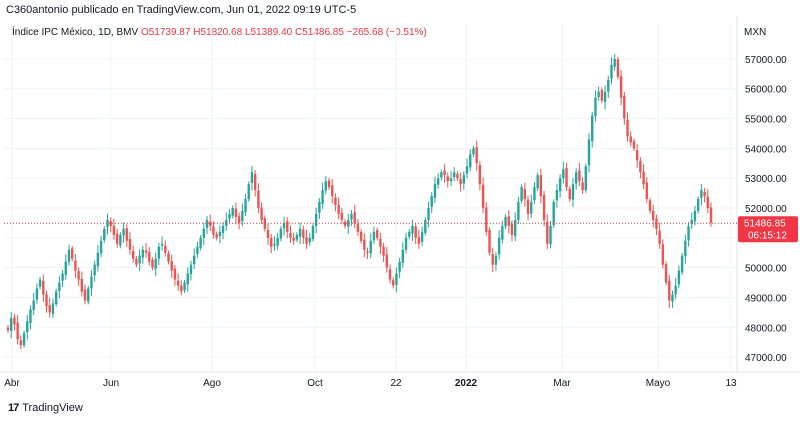 This screenshot has height=421, width=800. I want to click on tradingview-branding: 17 TradingView, so click(45, 408).